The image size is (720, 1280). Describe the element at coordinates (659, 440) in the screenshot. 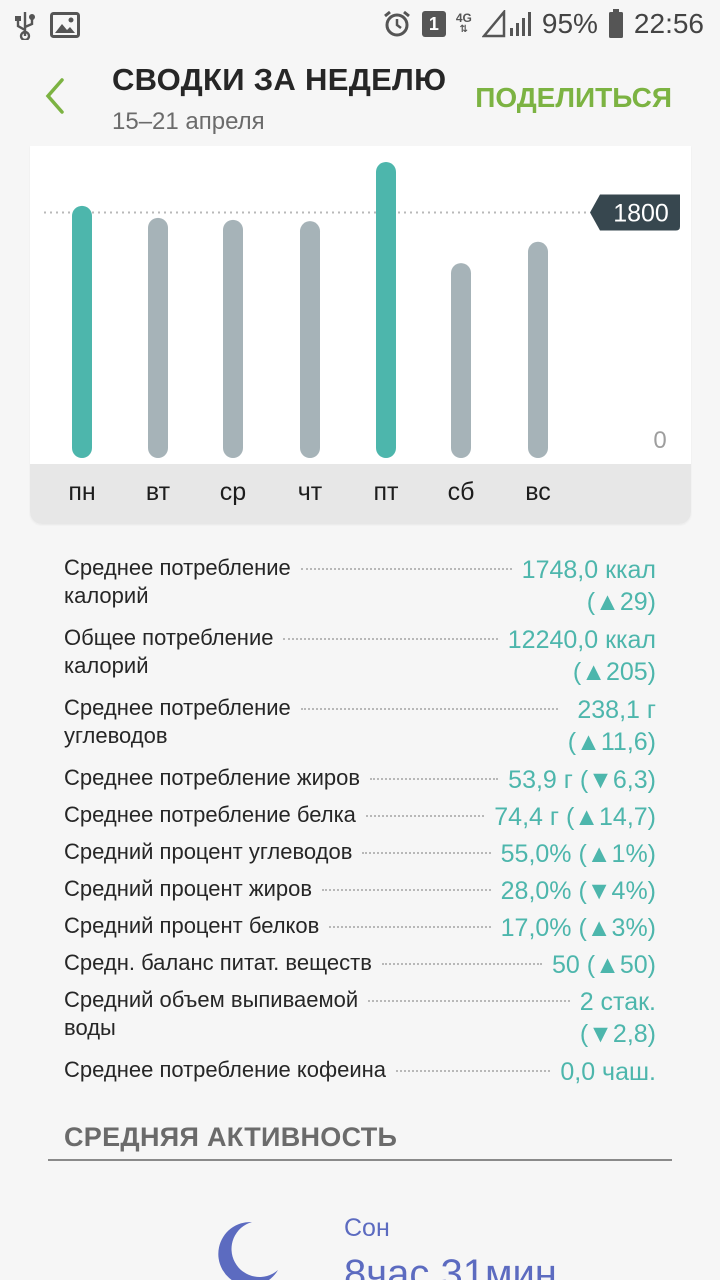

I see `y-zero-label: 0` at that location.